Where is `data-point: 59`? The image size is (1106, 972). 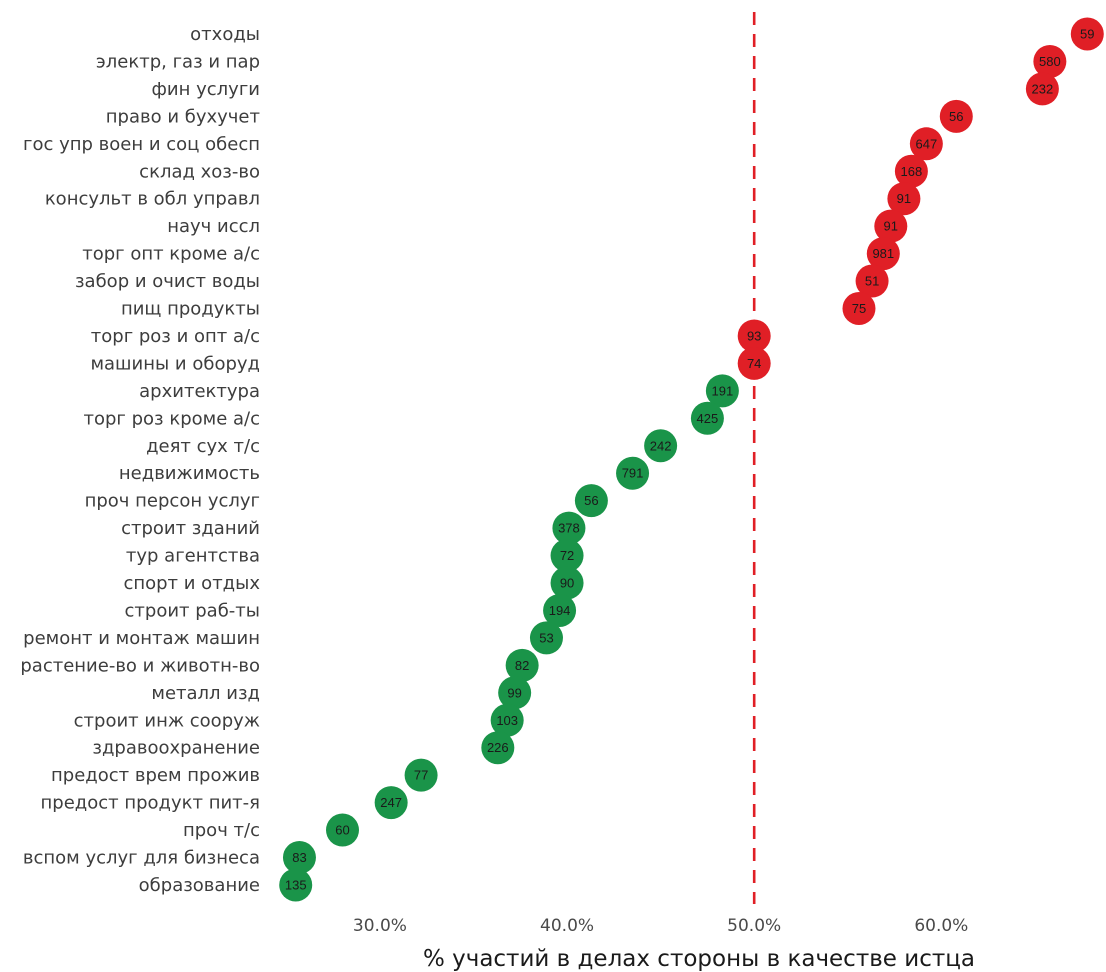
data-point: 59 is located at coordinates (1087, 34).